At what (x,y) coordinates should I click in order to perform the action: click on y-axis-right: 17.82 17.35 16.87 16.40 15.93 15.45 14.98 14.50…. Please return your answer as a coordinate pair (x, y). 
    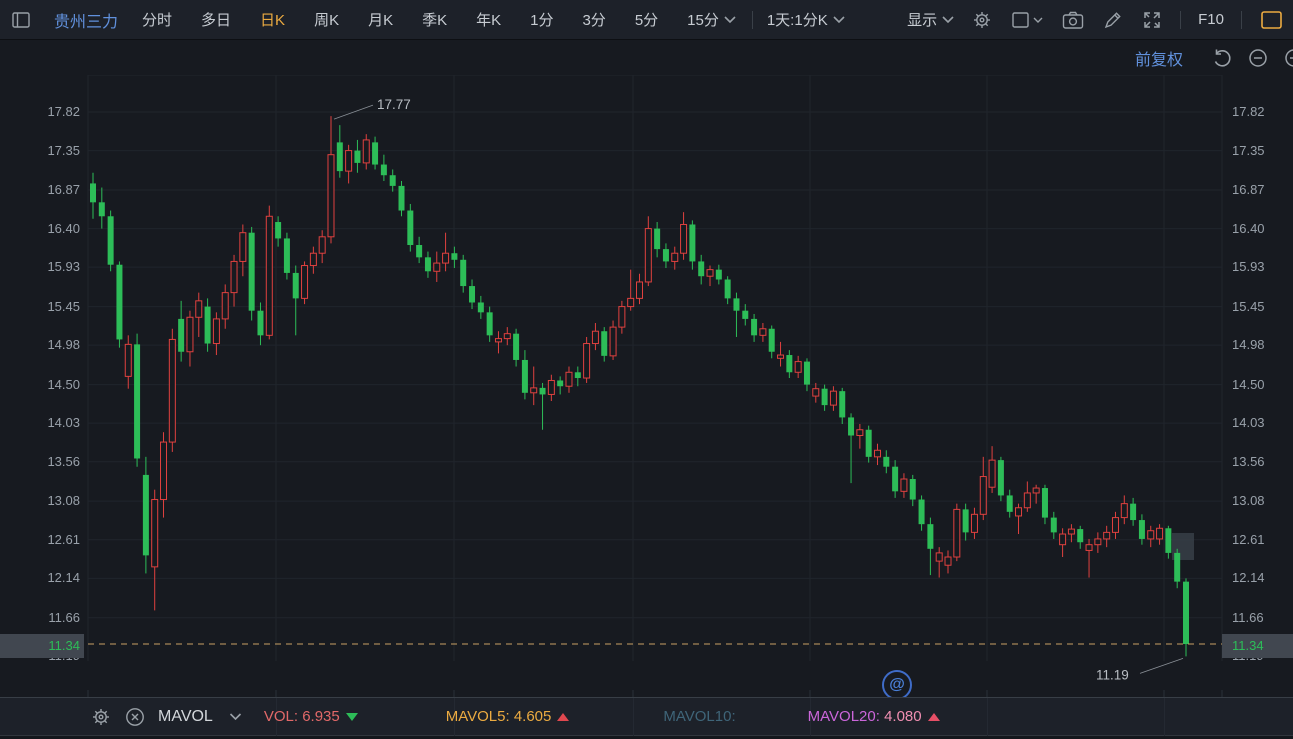
    Looking at the image, I should click on (1261, 368).